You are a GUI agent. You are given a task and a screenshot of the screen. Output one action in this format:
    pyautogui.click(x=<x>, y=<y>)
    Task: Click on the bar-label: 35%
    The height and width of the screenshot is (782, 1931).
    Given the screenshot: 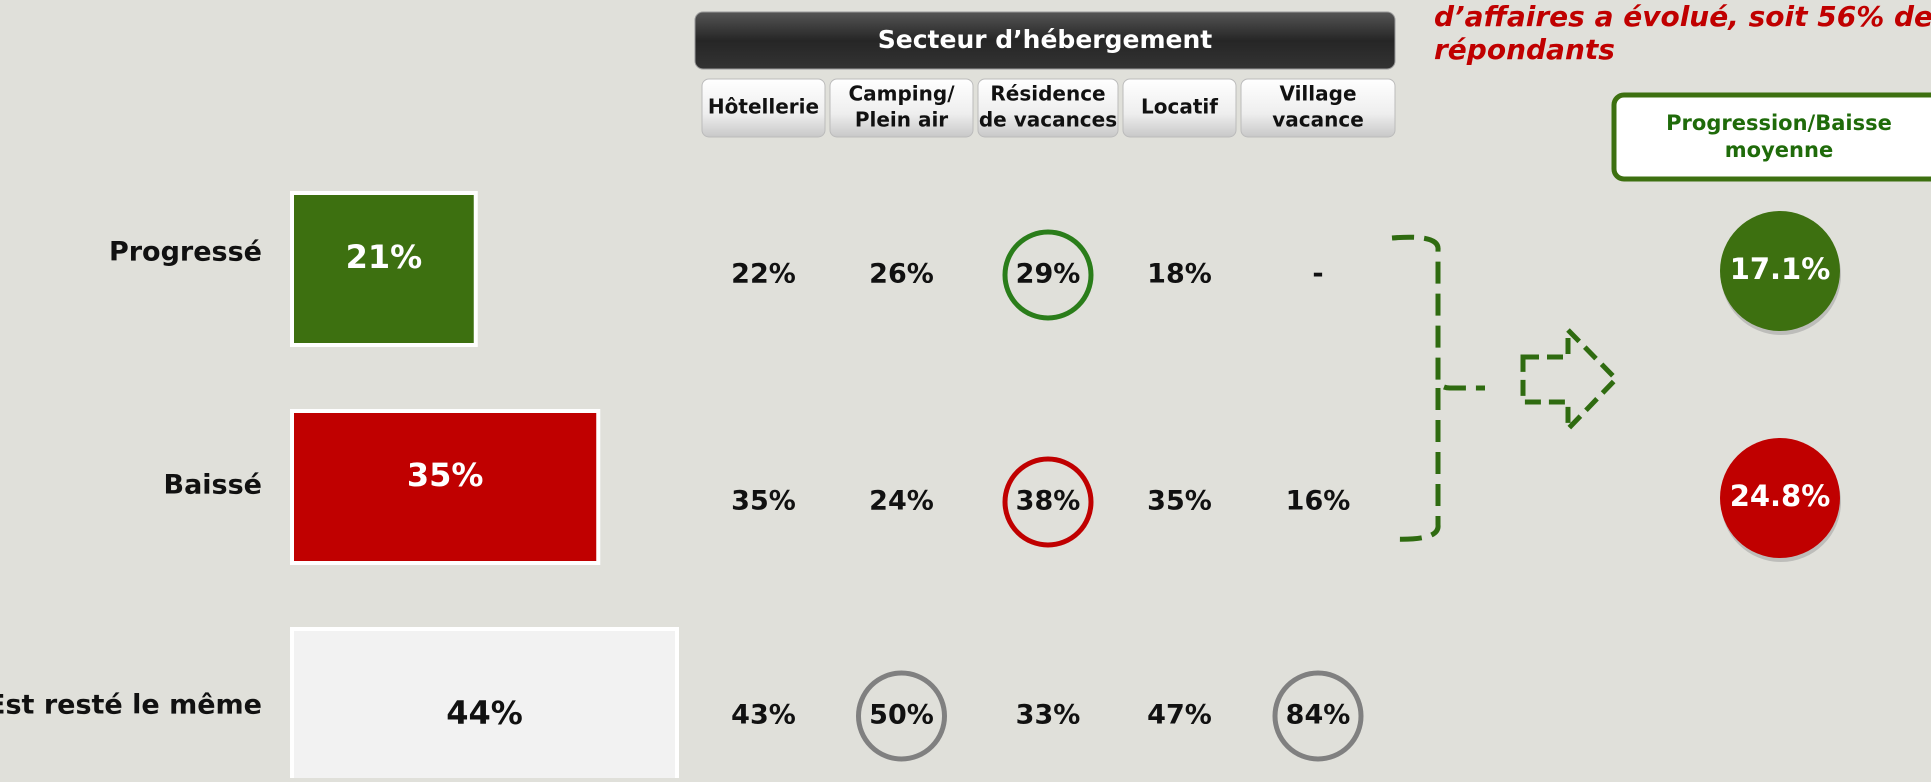 What is the action you would take?
    pyautogui.click(x=445, y=475)
    